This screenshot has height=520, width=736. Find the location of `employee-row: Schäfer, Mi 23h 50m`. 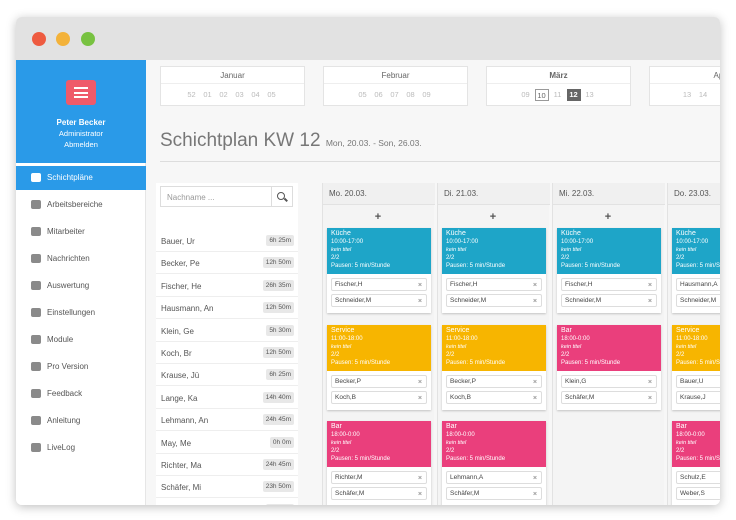

employee-row: Schäfer, Mi 23h 50m is located at coordinates (227, 487).